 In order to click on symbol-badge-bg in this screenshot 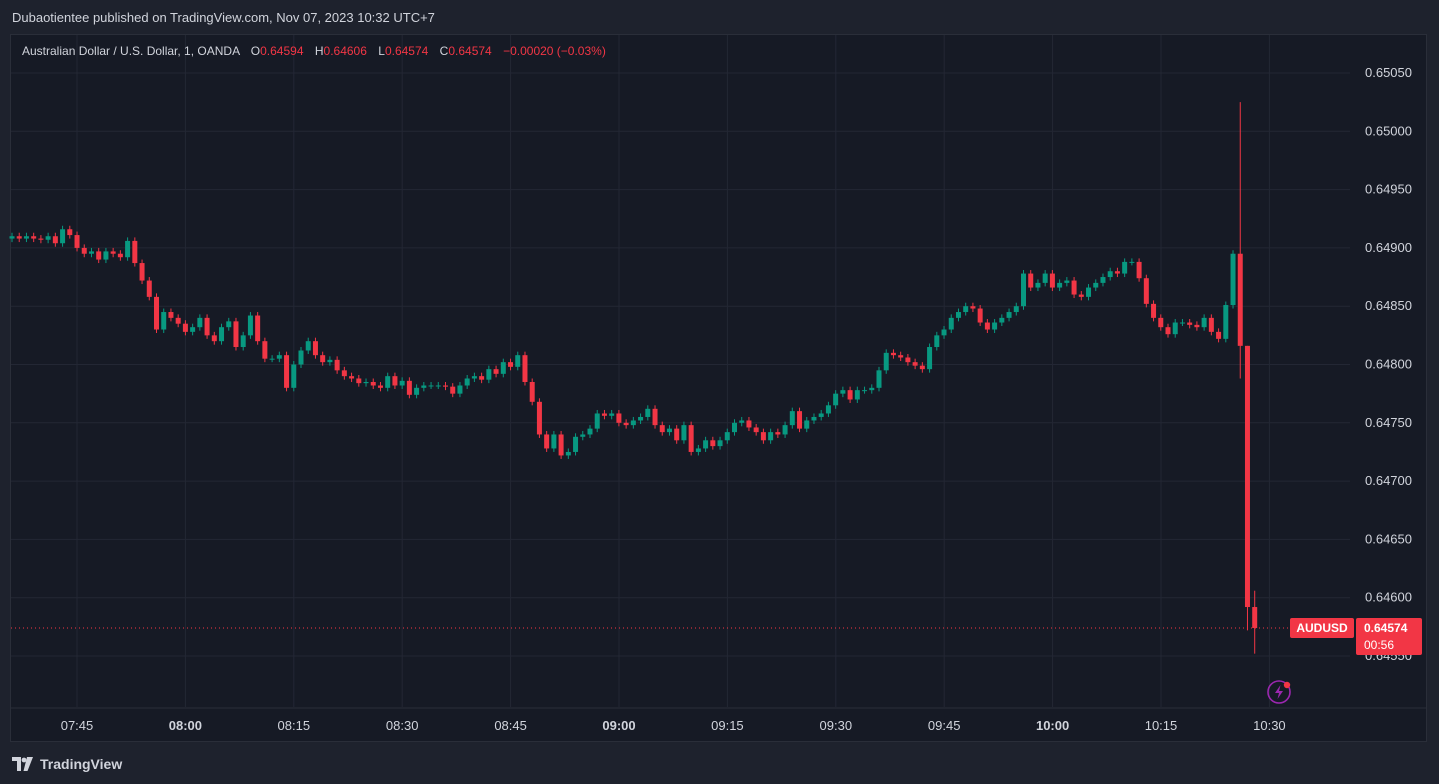, I will do `click(1322, 628)`.